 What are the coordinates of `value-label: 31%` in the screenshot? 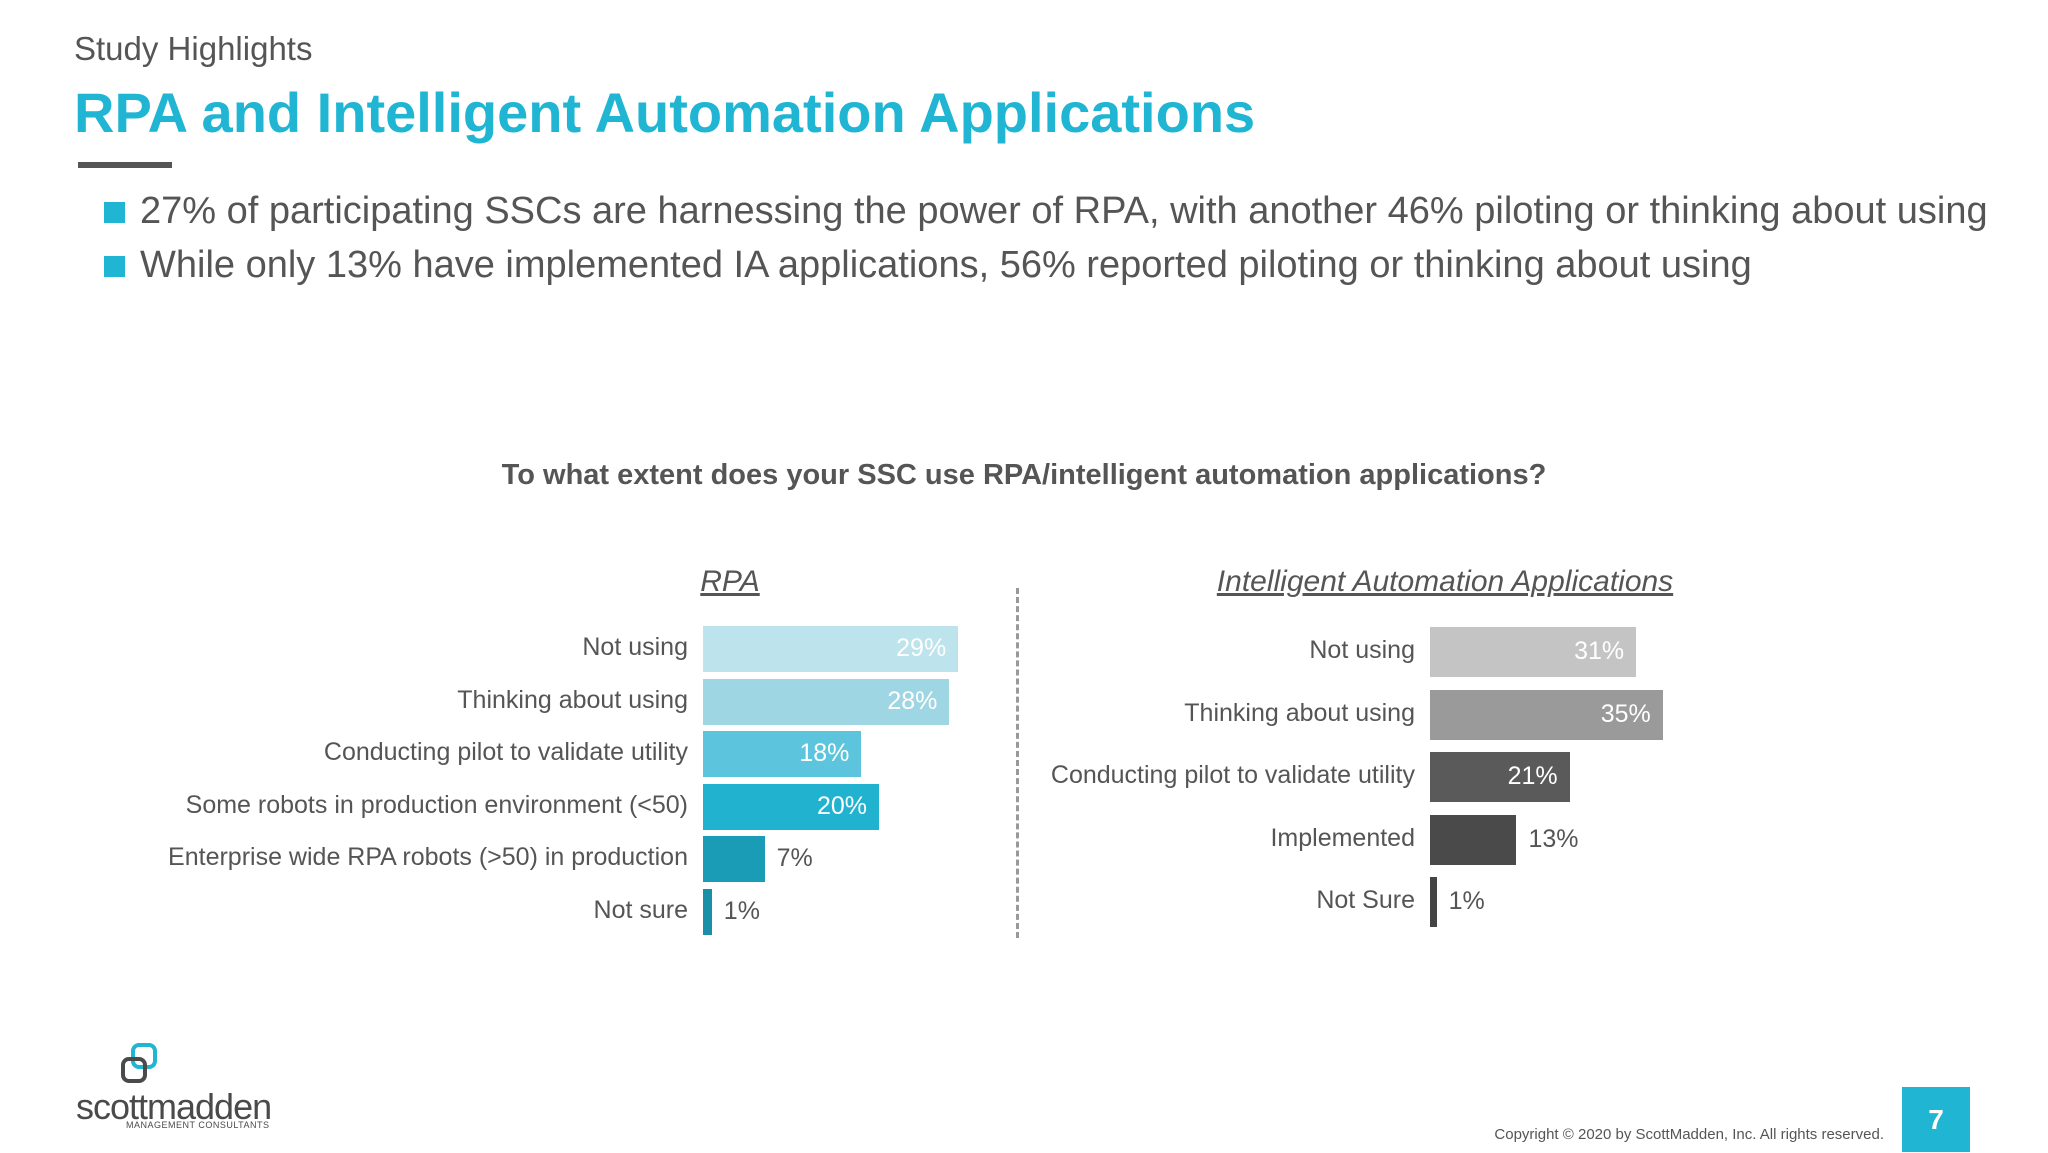 It's located at (1599, 651).